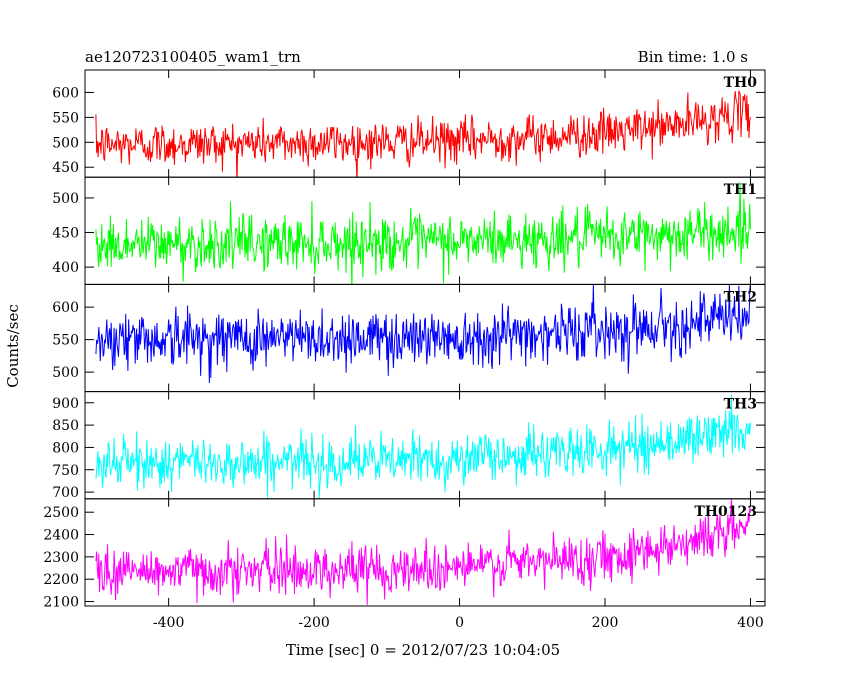 This screenshot has width=850, height=680. What do you see at coordinates (605, 623) in the screenshot?
I see `x-tick-label: 200` at bounding box center [605, 623].